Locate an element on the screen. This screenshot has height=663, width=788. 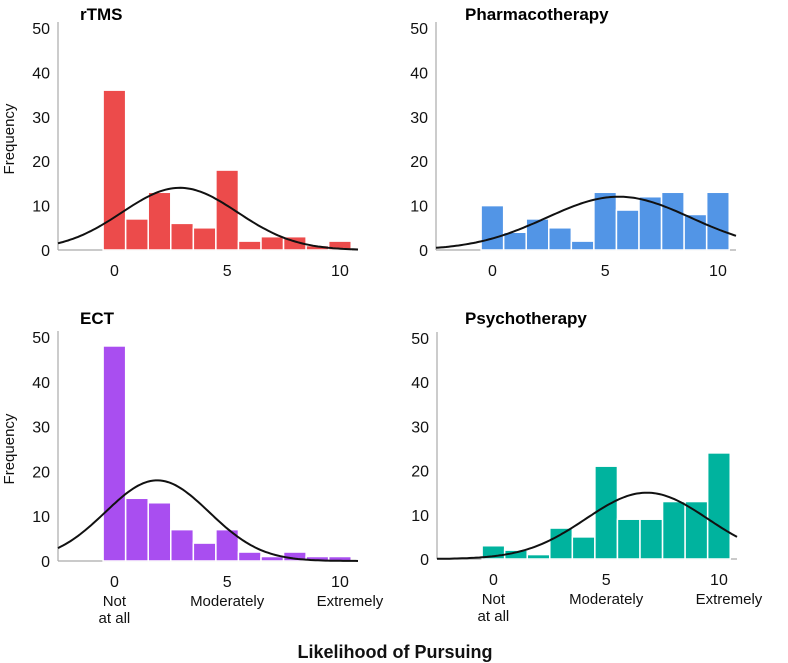
panel-title: Psychotherapy is located at coordinates (526, 318).